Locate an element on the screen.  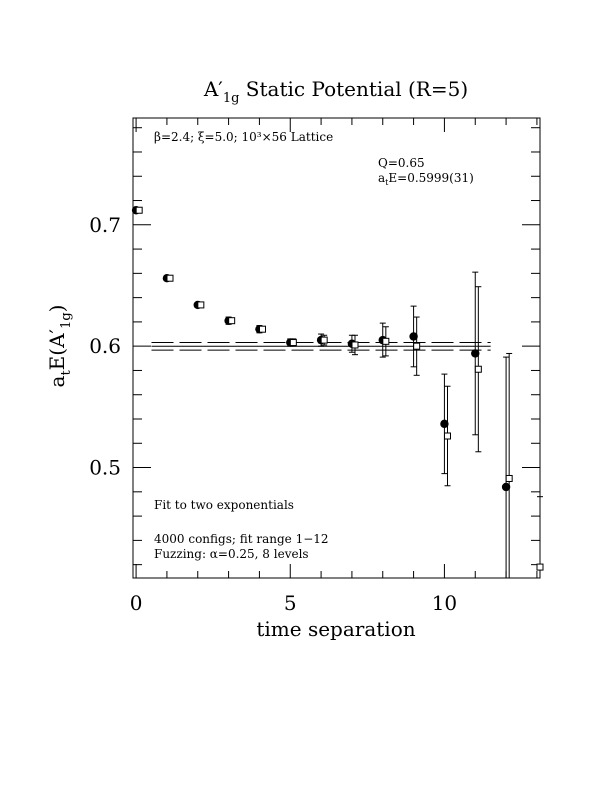
y-axis-label: atE(A′1g) is located at coordinates (59, 346).